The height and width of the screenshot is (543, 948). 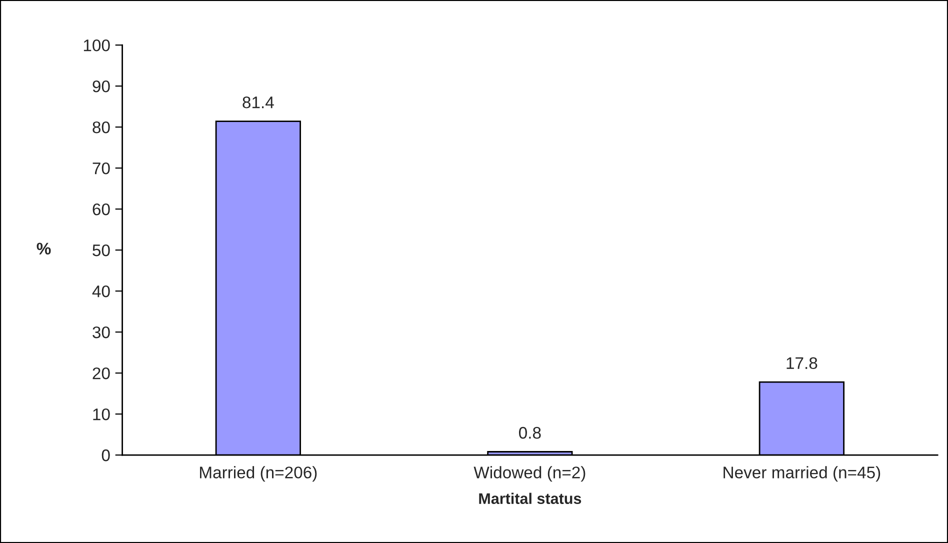 I want to click on y-tick-label: 0, so click(x=106, y=455).